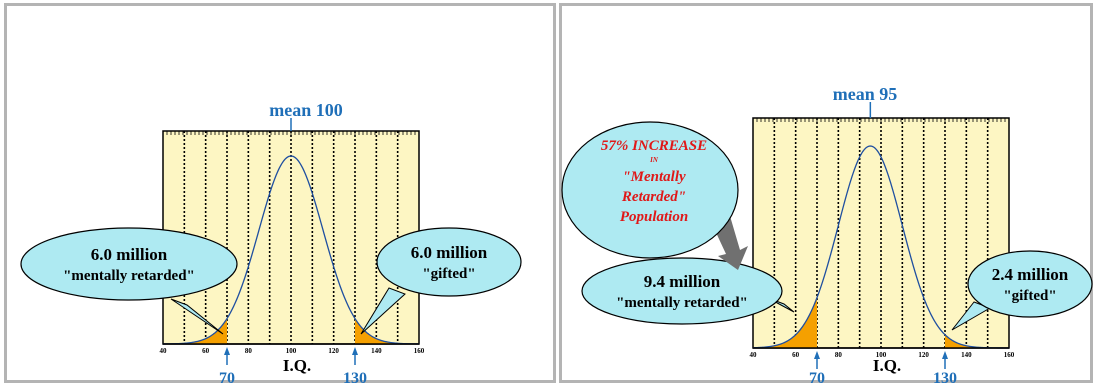 The image size is (1097, 386). I want to click on mean-label: mean 95, so click(865, 94).